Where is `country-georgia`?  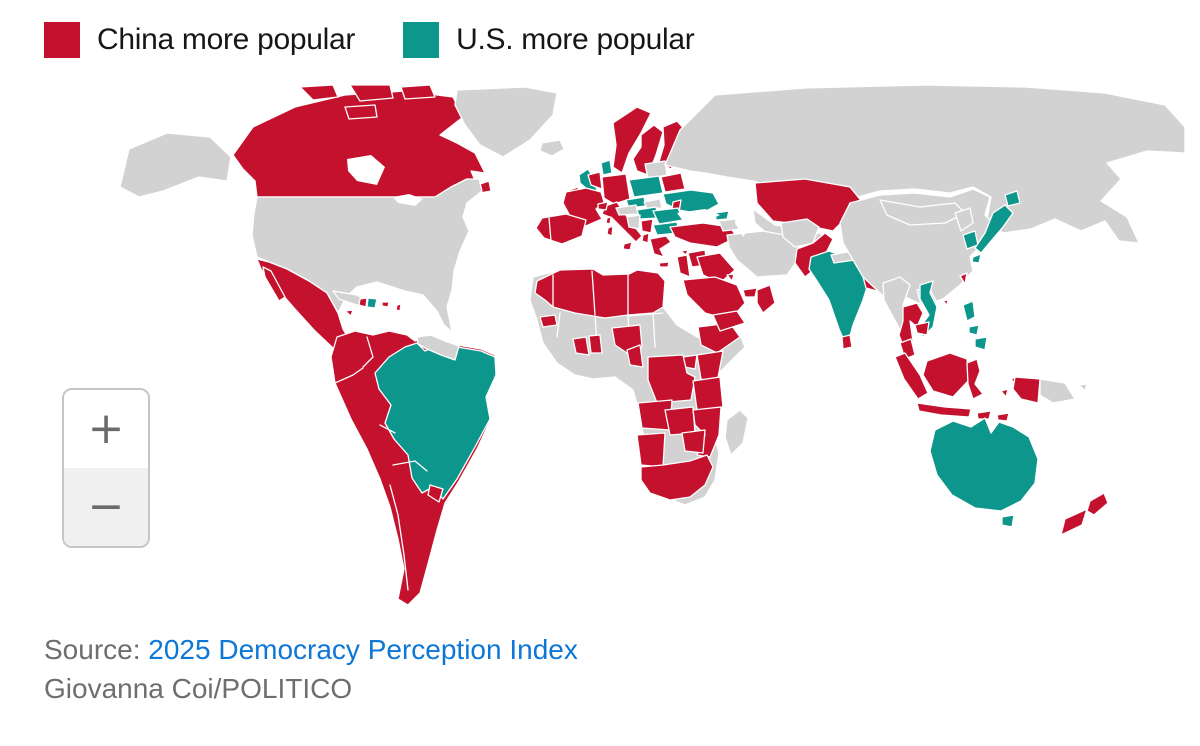
country-georgia is located at coordinates (722, 215).